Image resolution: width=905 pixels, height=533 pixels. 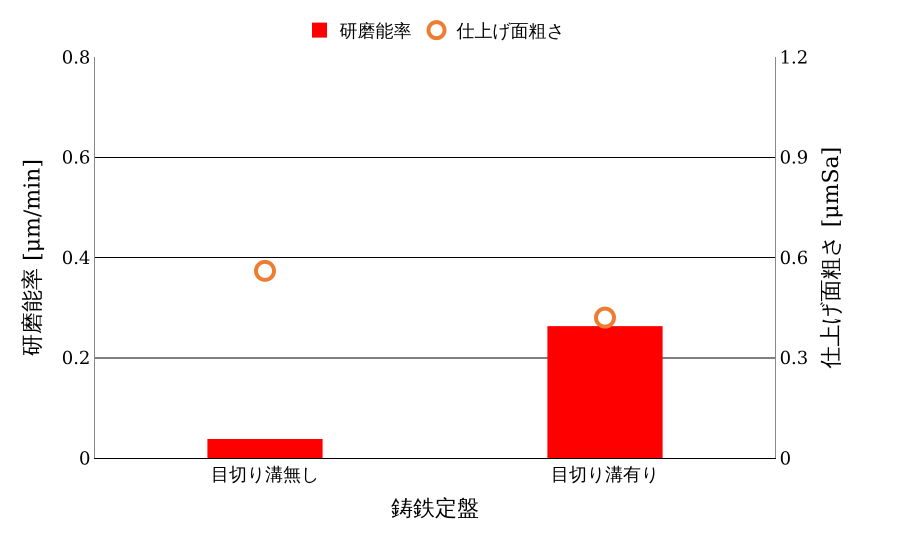 What do you see at coordinates (510, 31) in the screenshot?
I see `legend-label: 仕上げ面粗さ` at bounding box center [510, 31].